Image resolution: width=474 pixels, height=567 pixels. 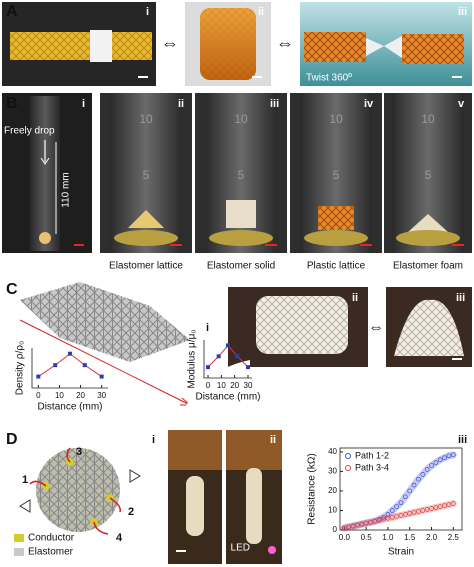 What do you see at coordinates (12, 103) in the screenshot?
I see `panel-label: B` at bounding box center [12, 103].